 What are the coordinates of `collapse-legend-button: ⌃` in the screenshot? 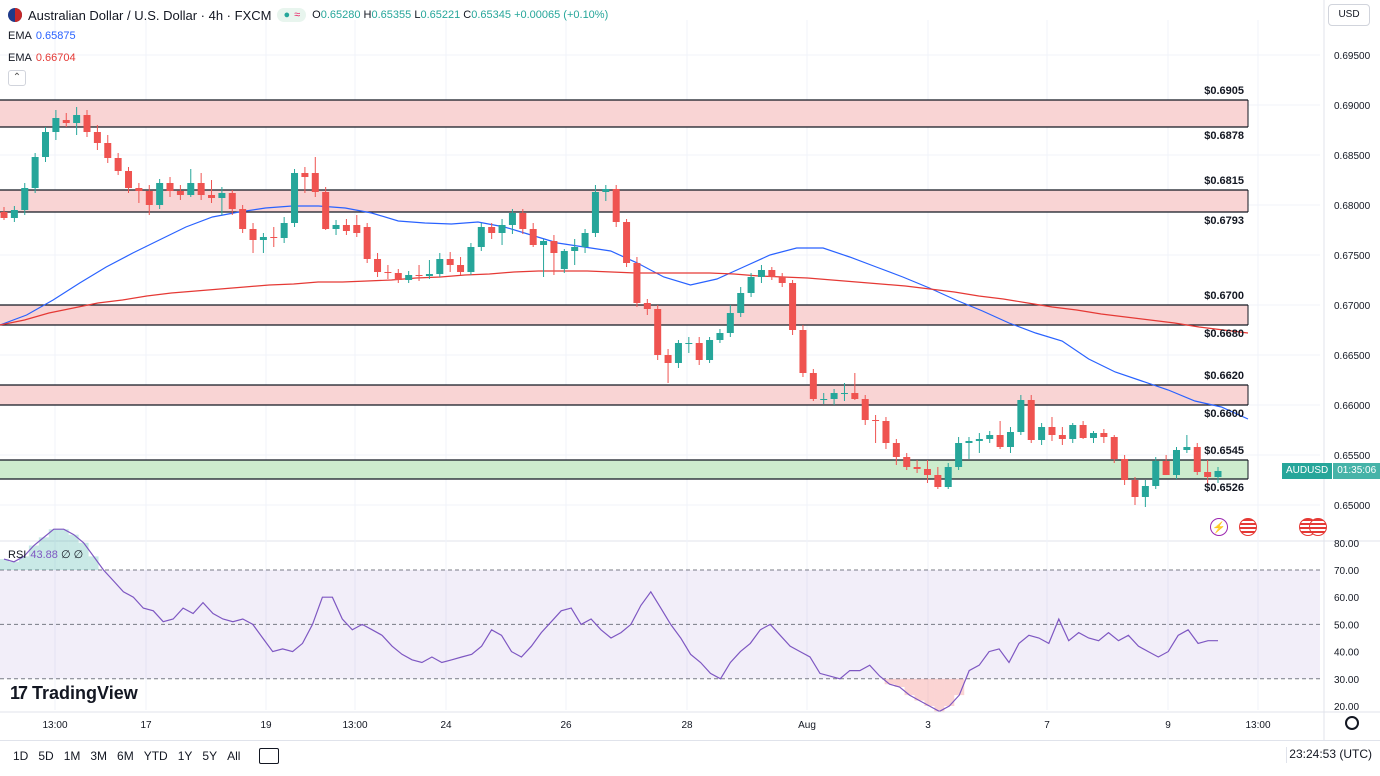 It's located at (17, 78).